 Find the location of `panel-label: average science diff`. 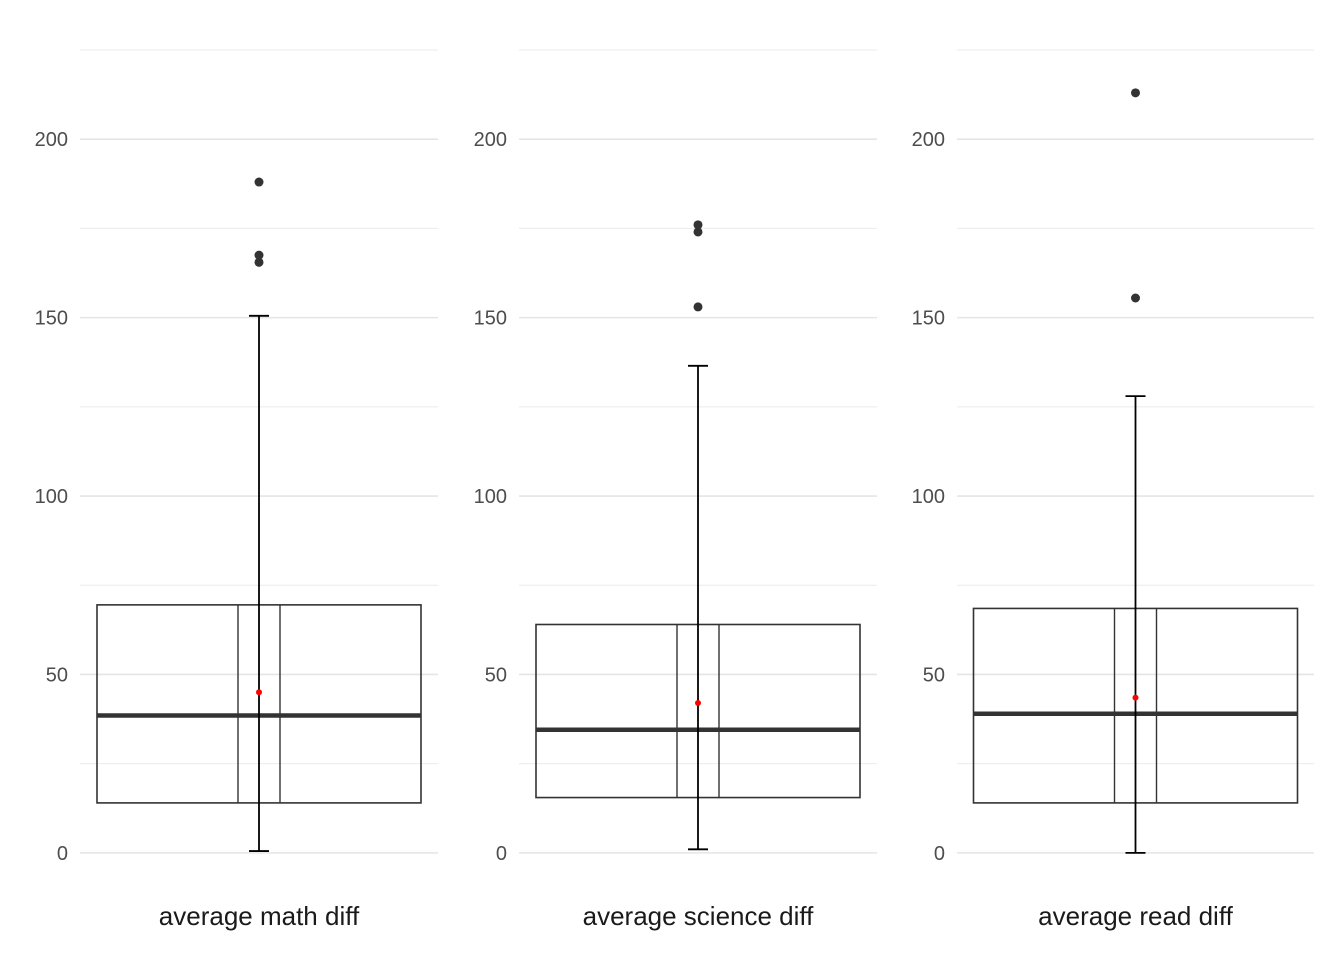

panel-label: average science diff is located at coordinates (699, 916).